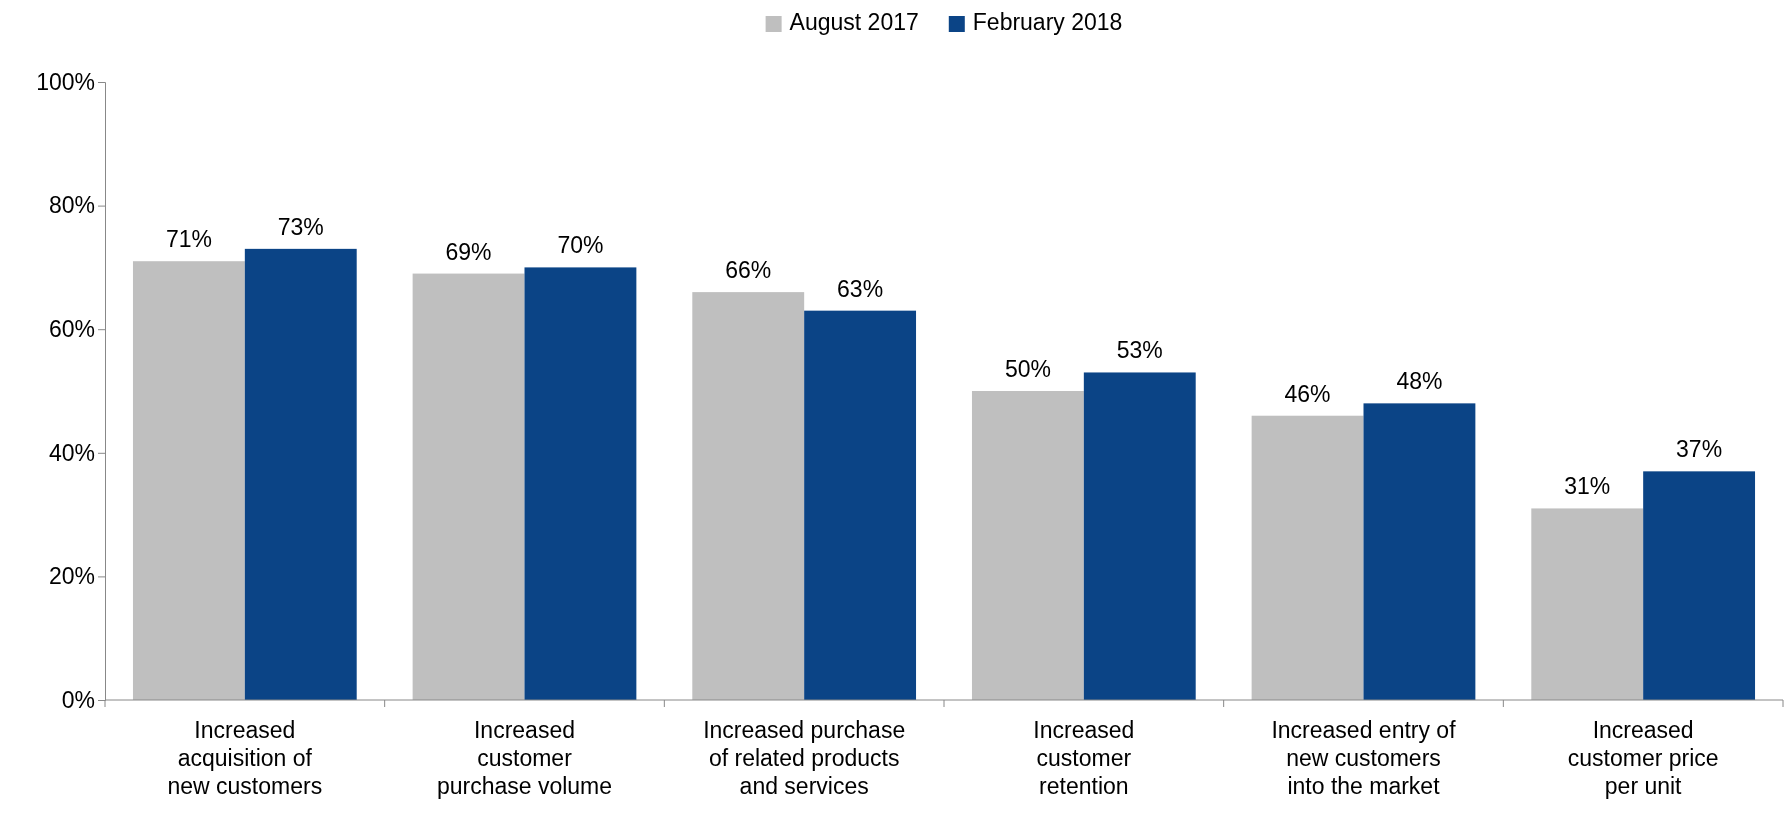  What do you see at coordinates (1587, 486) in the screenshot?
I see `text: 31%` at bounding box center [1587, 486].